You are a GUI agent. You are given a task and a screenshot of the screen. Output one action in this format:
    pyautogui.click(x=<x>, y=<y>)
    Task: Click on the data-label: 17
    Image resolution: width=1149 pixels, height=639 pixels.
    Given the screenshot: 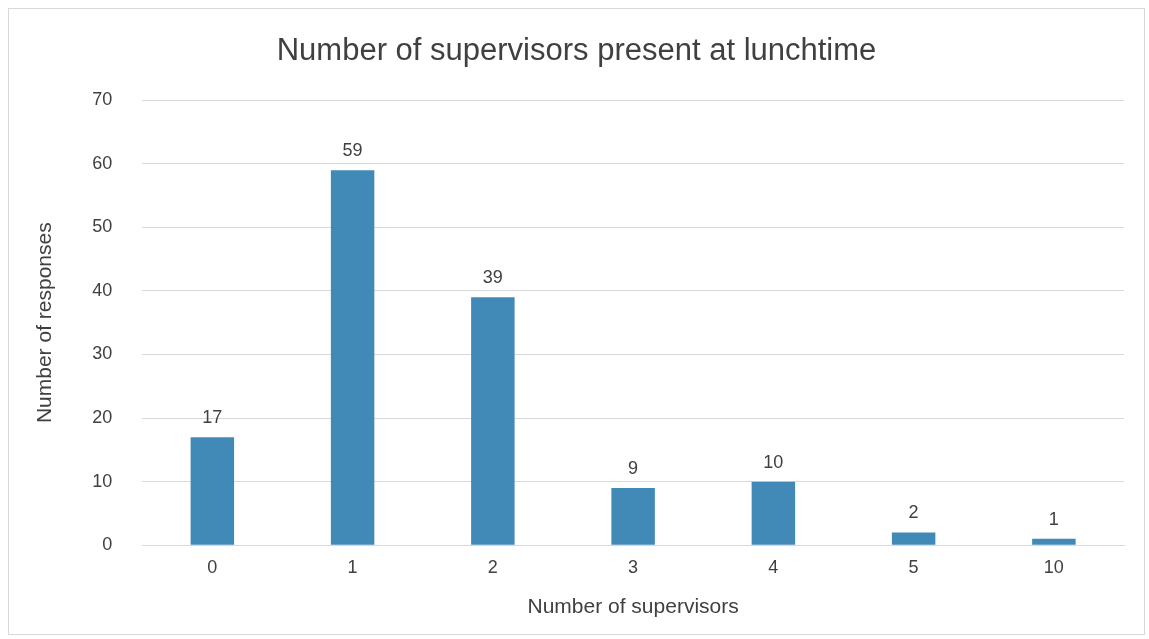 What is the action you would take?
    pyautogui.click(x=212, y=417)
    